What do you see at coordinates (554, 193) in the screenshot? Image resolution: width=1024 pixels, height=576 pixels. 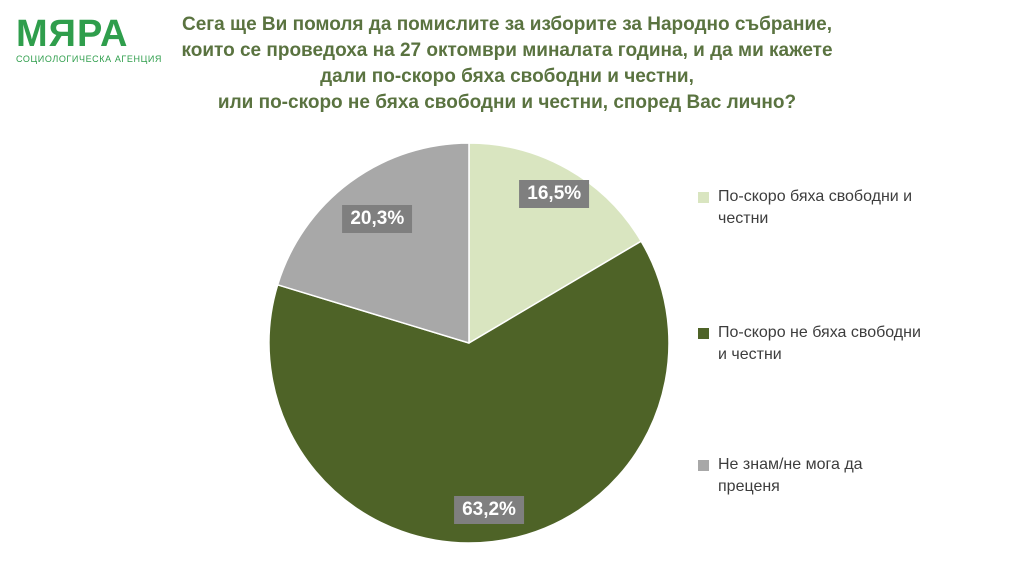 I see `pie-value-label-1: 16,5%` at bounding box center [554, 193].